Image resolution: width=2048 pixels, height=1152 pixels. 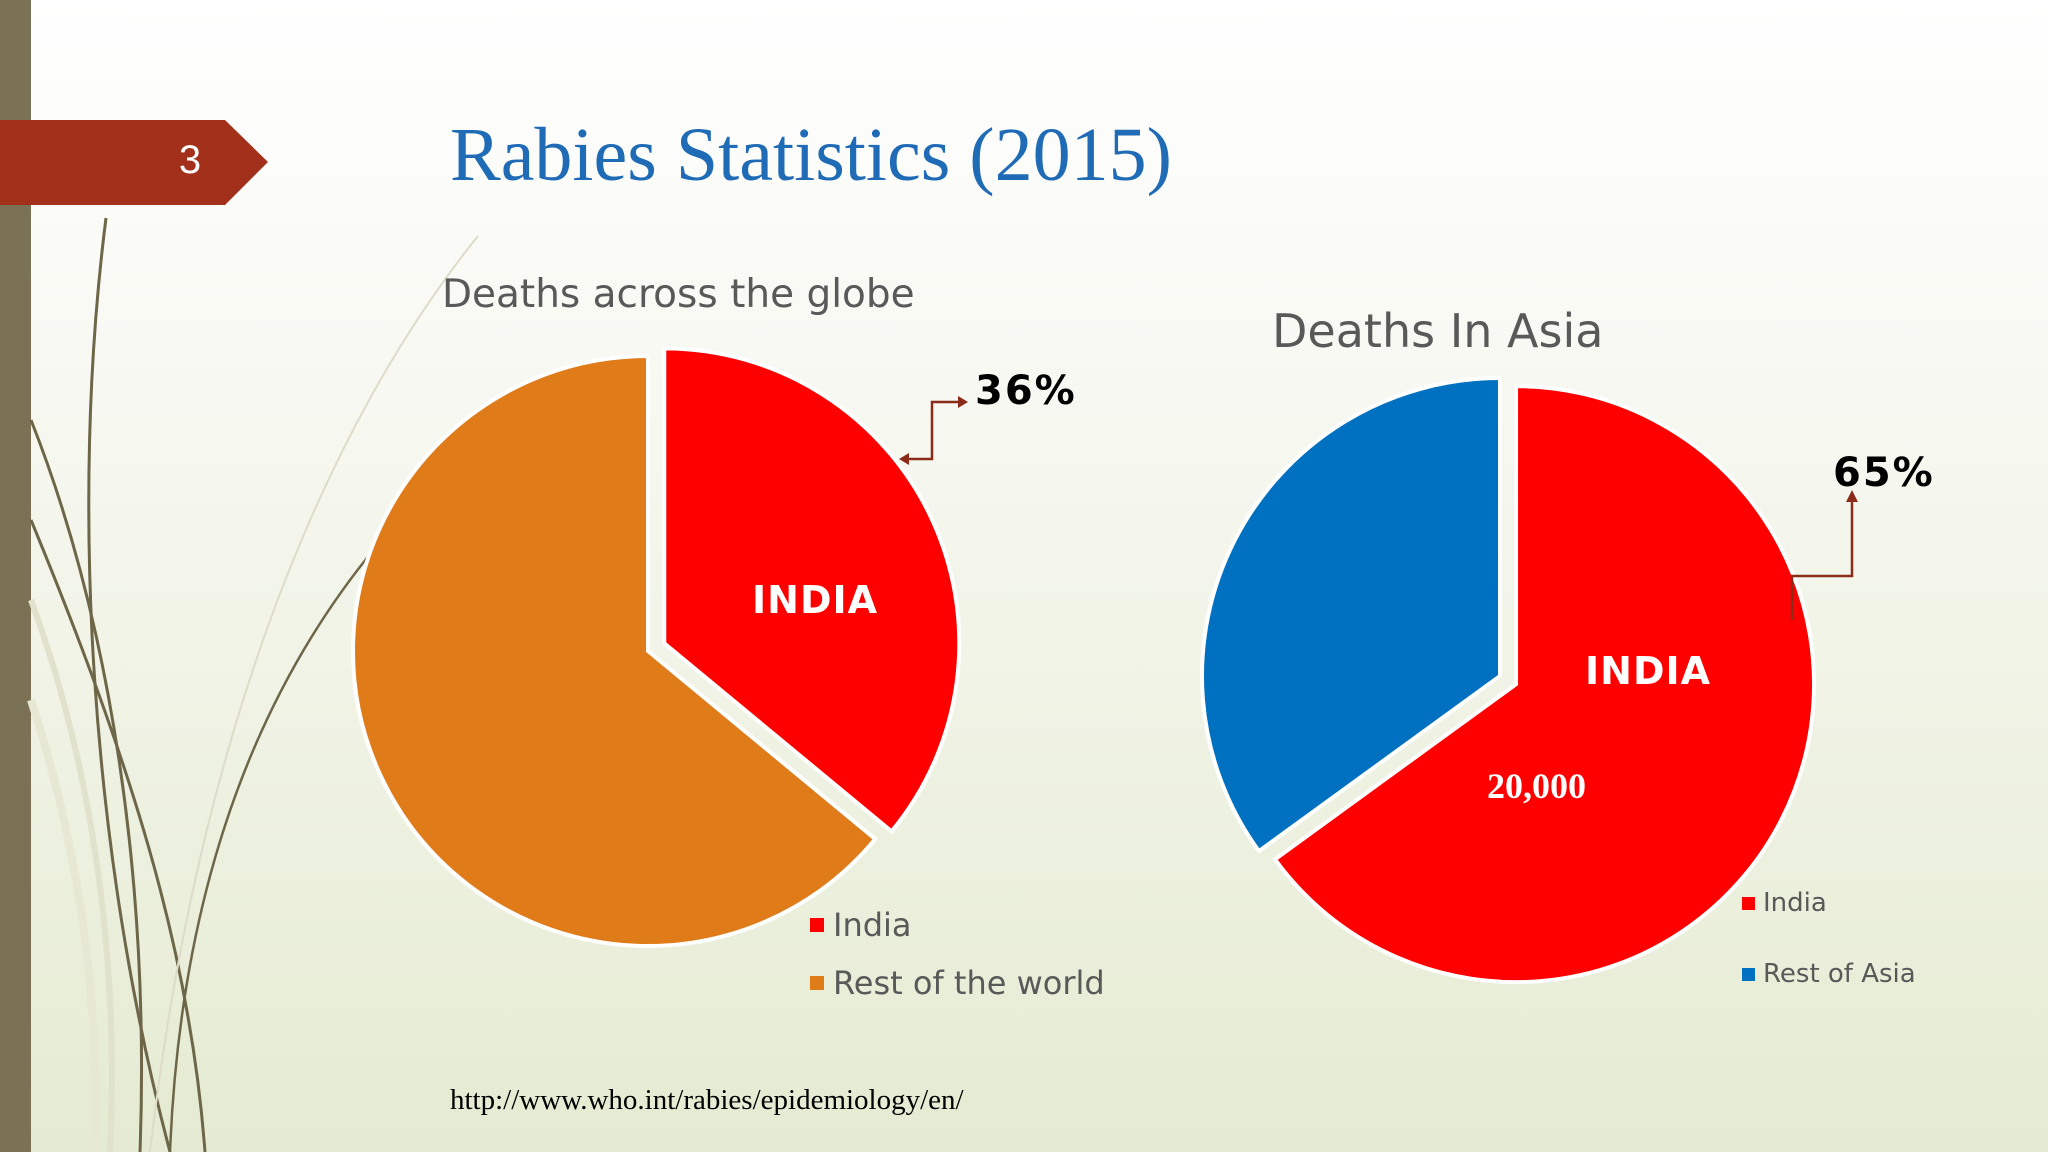 I want to click on legend-label-rest-of-asia: Rest of Asia, so click(x=1839, y=974).